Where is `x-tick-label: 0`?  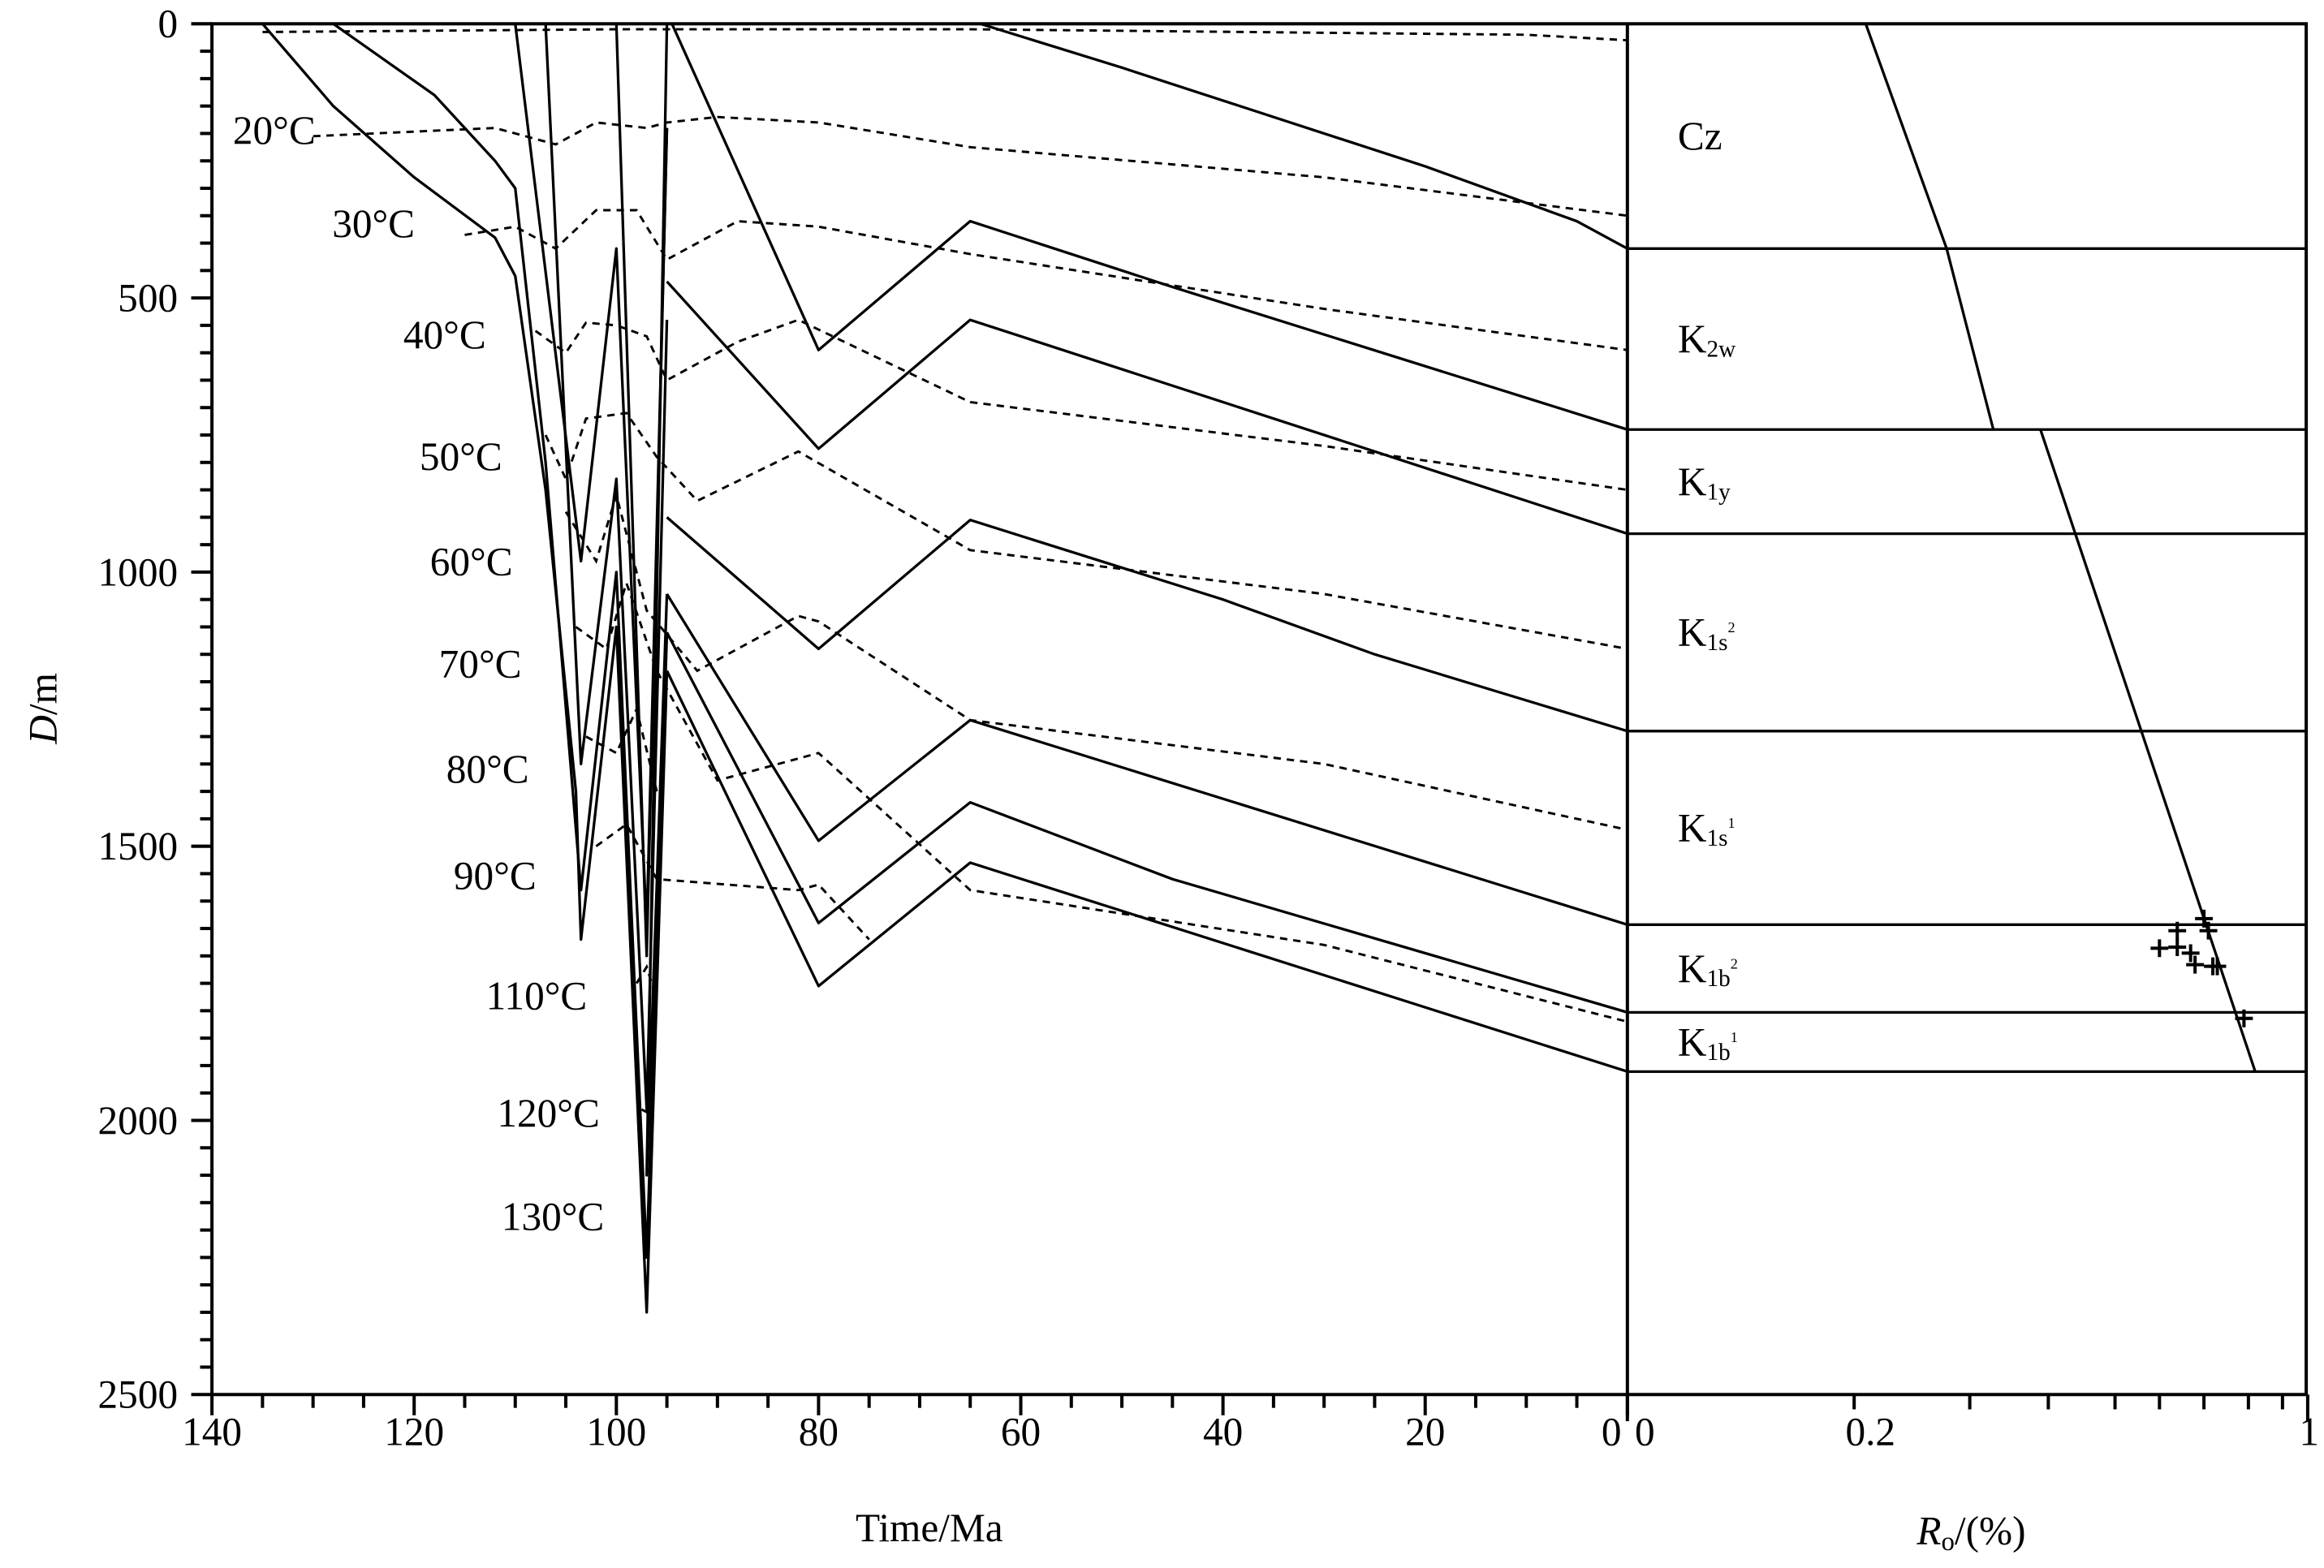 x-tick-label: 0 is located at coordinates (1612, 1431).